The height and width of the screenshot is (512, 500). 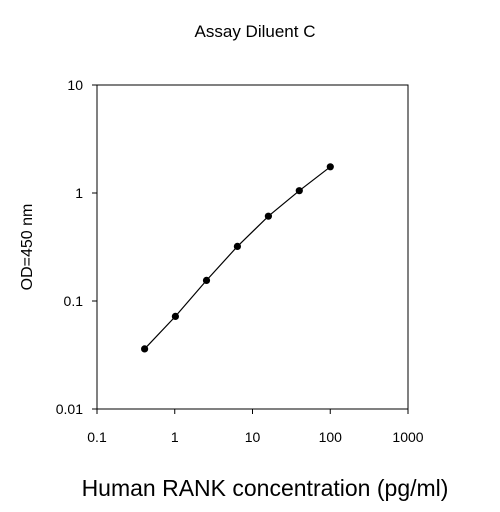 What do you see at coordinates (79, 193) in the screenshot?
I see `y-tick-label: 1` at bounding box center [79, 193].